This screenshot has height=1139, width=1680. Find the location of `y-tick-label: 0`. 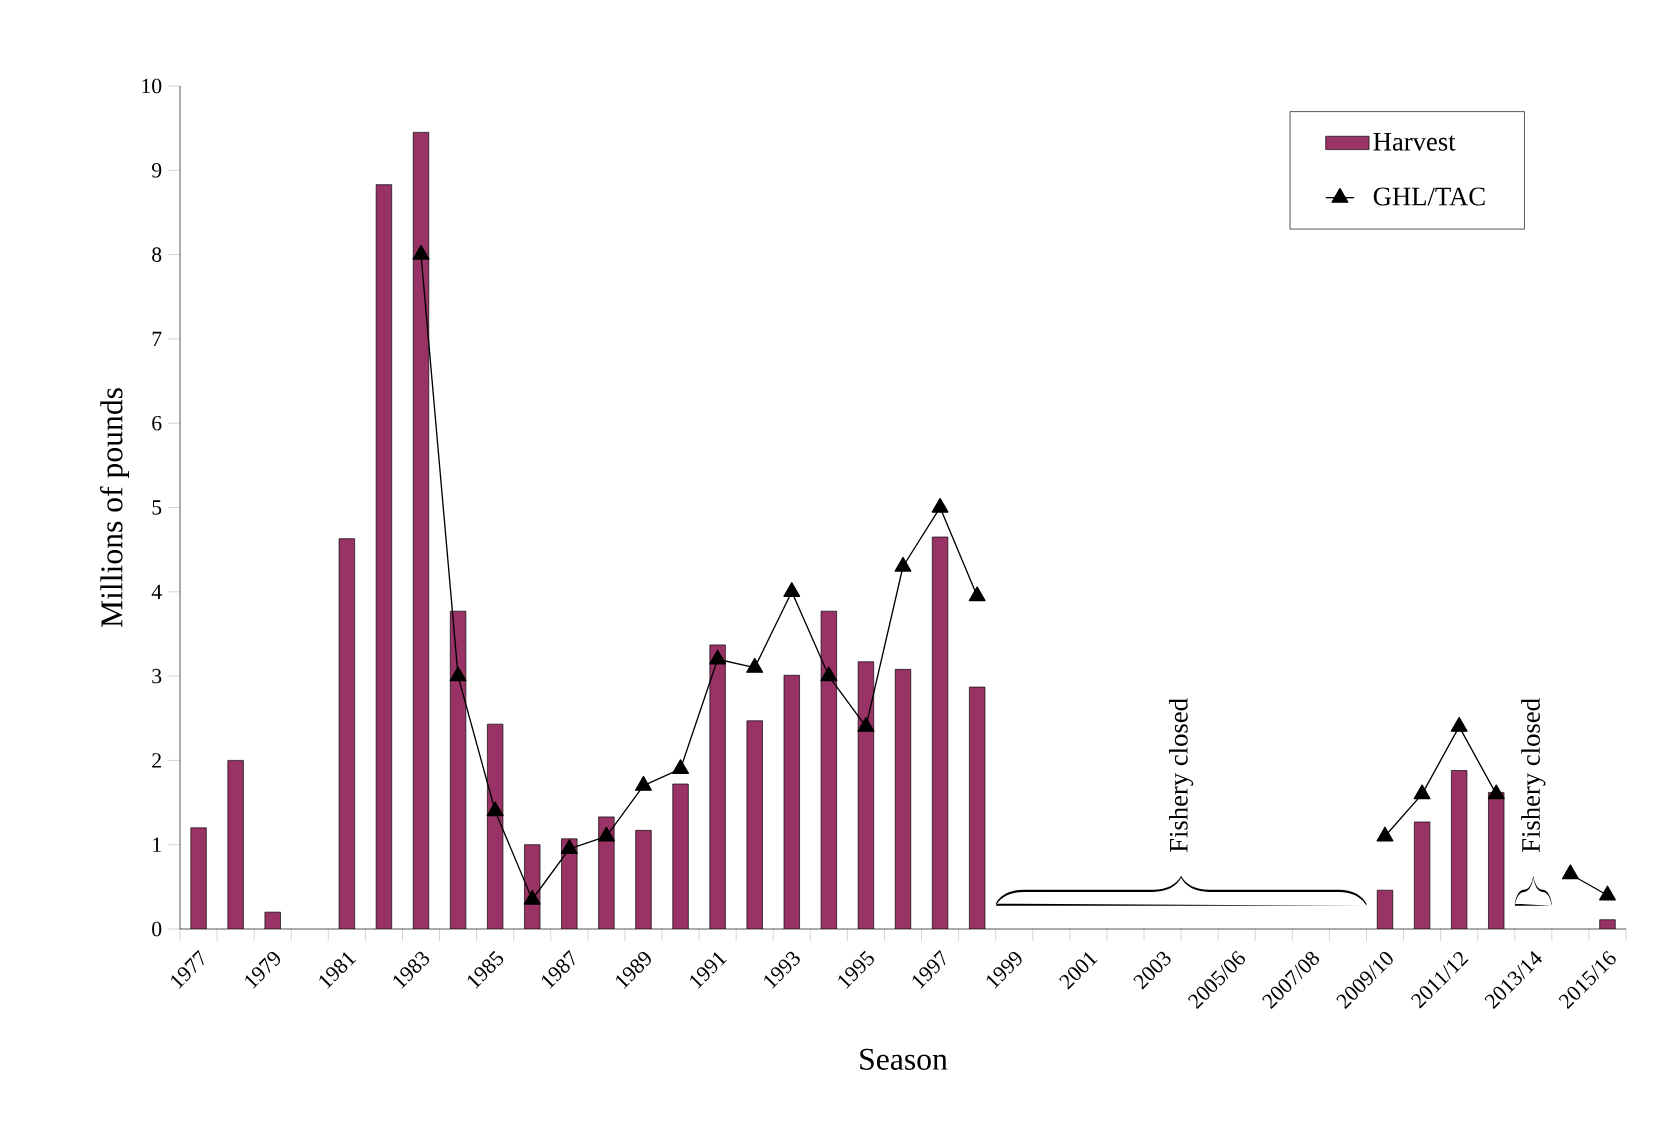

y-tick-label: 0 is located at coordinates (157, 929).